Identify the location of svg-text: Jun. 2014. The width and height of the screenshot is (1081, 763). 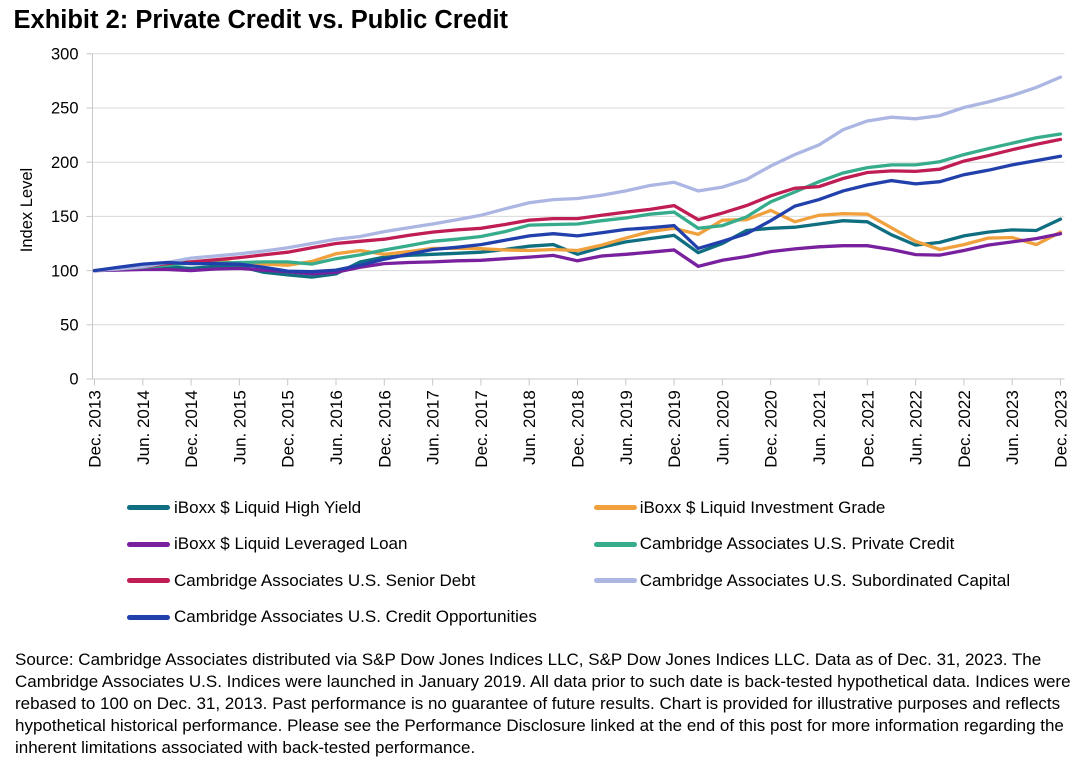
(143, 427).